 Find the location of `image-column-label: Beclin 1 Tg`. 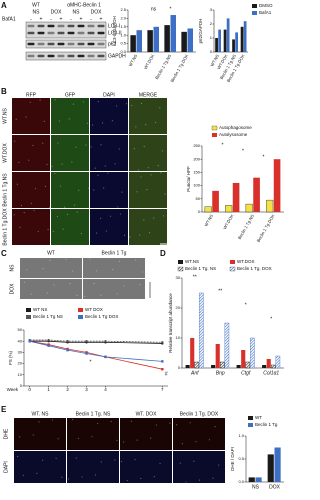

image-column-label: Beclin 1 Tg is located at coordinates (114, 253).